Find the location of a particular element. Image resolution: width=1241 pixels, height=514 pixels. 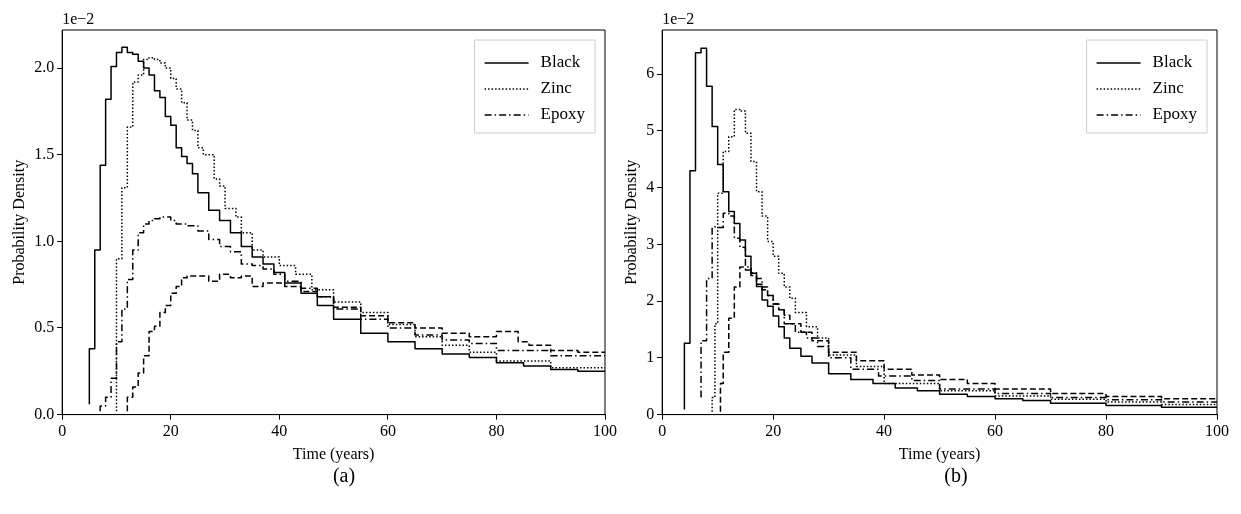

y-tick-label: 2.0 is located at coordinates (44, 67).